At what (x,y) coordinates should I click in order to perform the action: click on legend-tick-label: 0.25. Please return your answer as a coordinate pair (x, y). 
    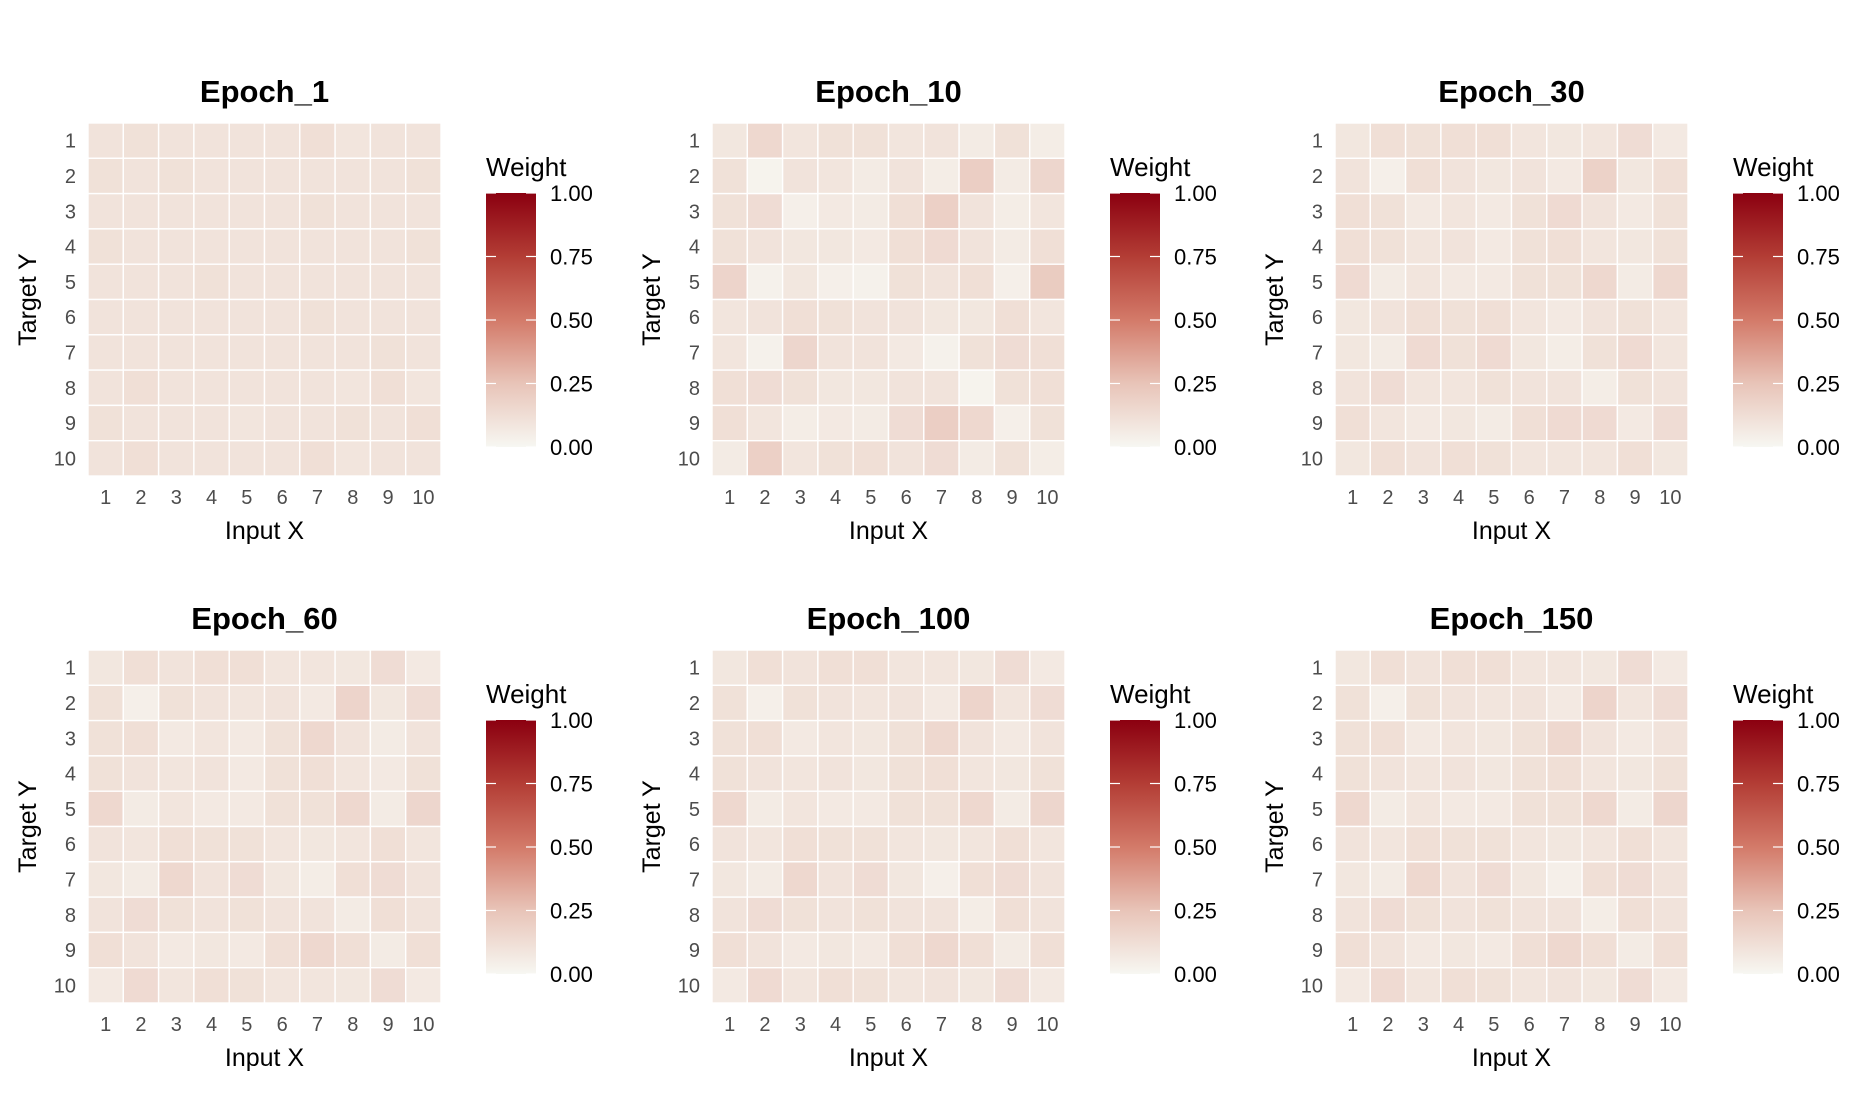
    Looking at the image, I should click on (1818, 384).